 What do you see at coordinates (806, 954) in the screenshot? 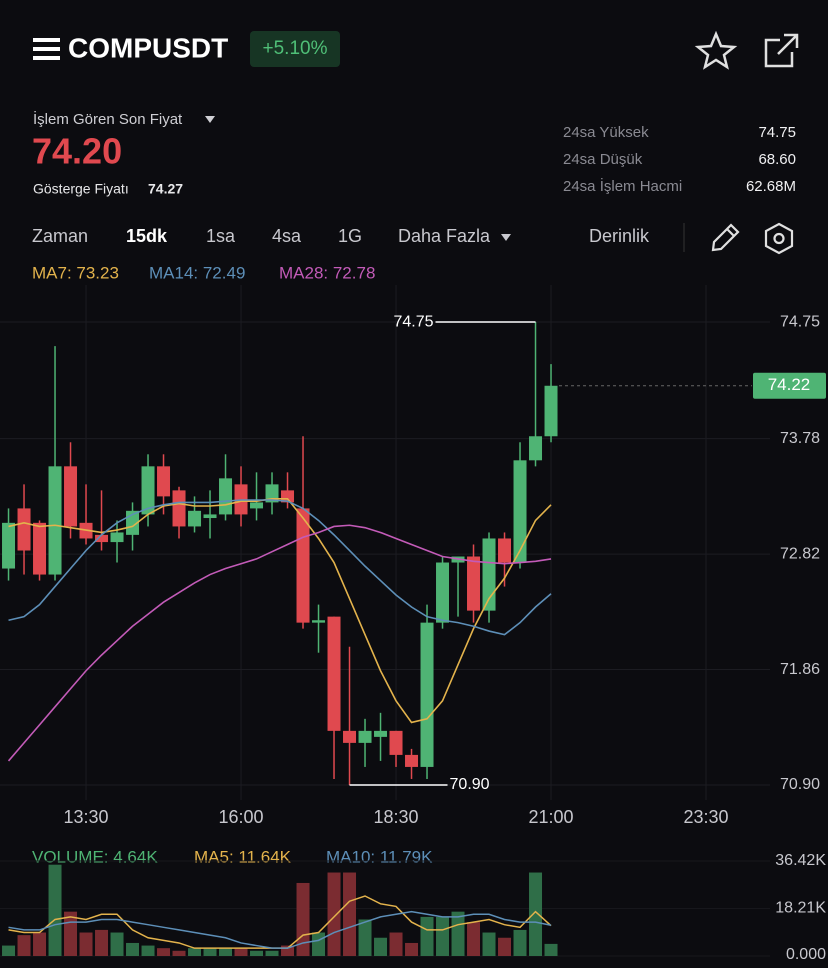
I see `volume-tick-label: 0.000` at bounding box center [806, 954].